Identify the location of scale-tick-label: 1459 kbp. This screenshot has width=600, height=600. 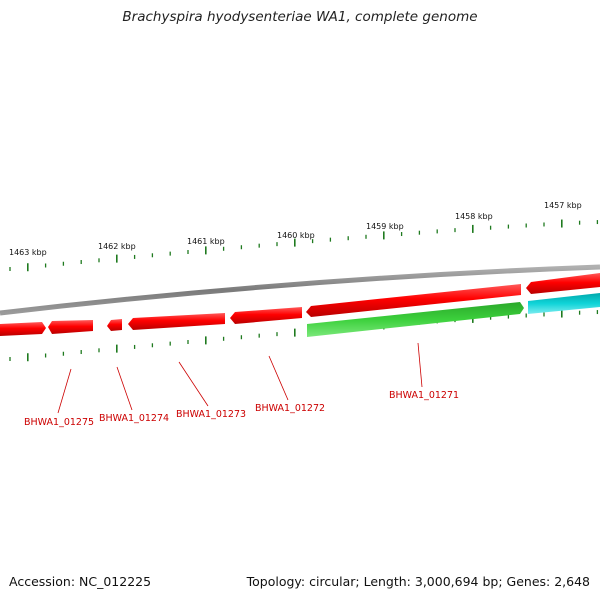
(385, 226).